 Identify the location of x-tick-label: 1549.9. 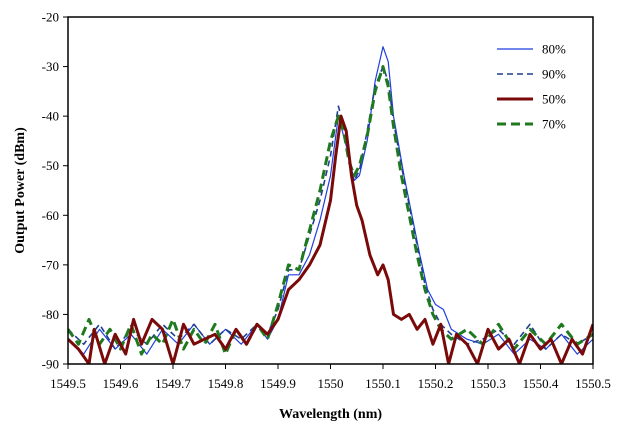
(278, 383).